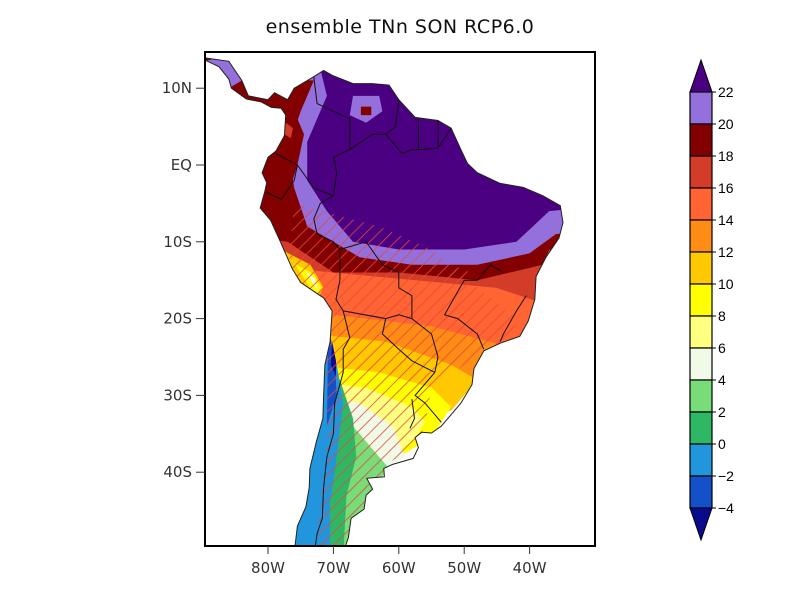  Describe the element at coordinates (181, 165) in the screenshot. I see `y-tick-label: EQ` at that location.